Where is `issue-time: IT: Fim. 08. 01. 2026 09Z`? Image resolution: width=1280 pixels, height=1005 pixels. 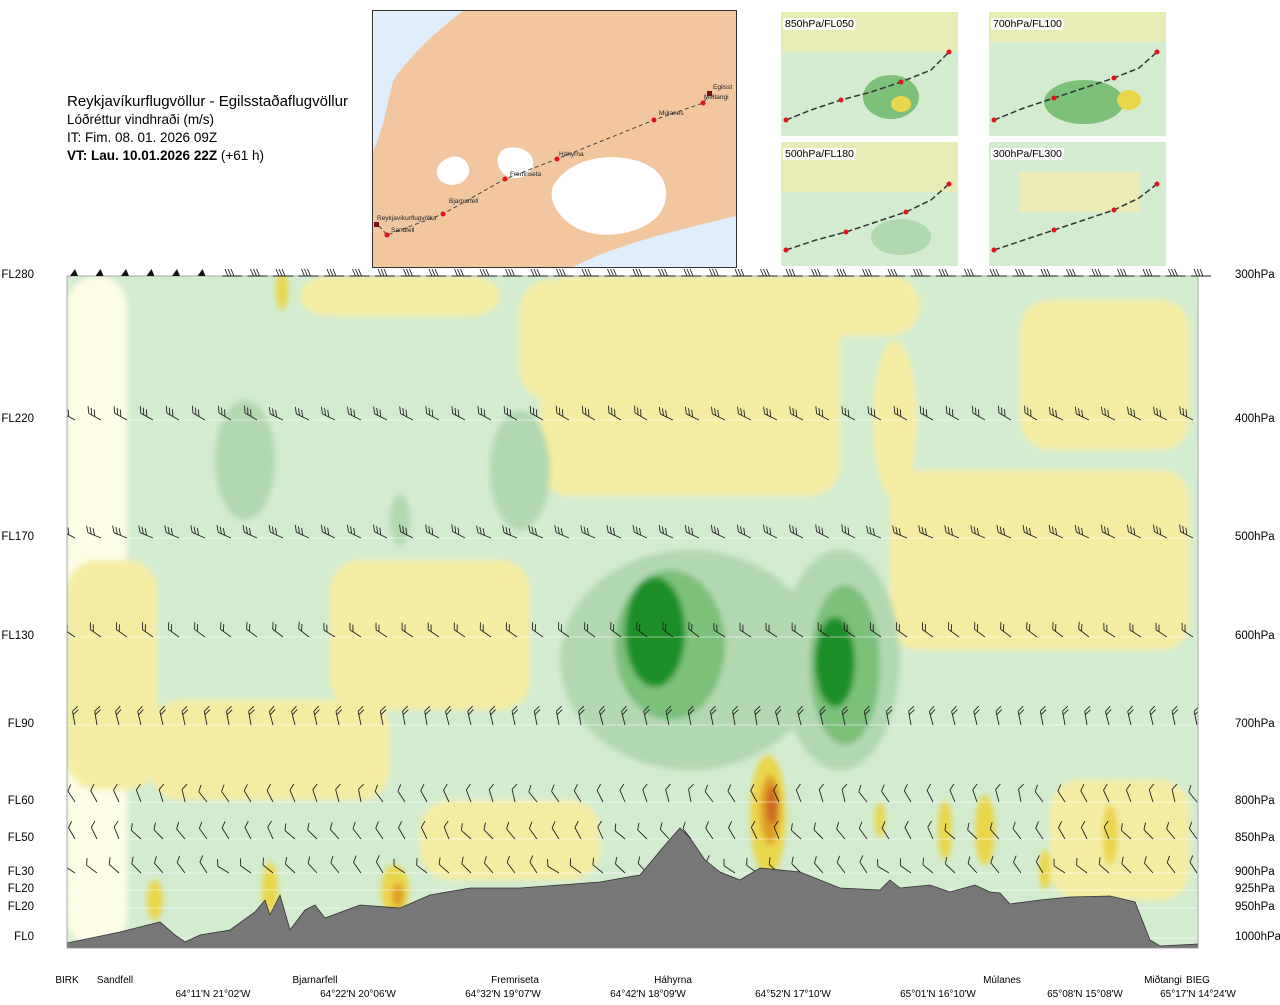
issue-time: IT: Fim. 08. 01. 2026 09Z is located at coordinates (142, 137).